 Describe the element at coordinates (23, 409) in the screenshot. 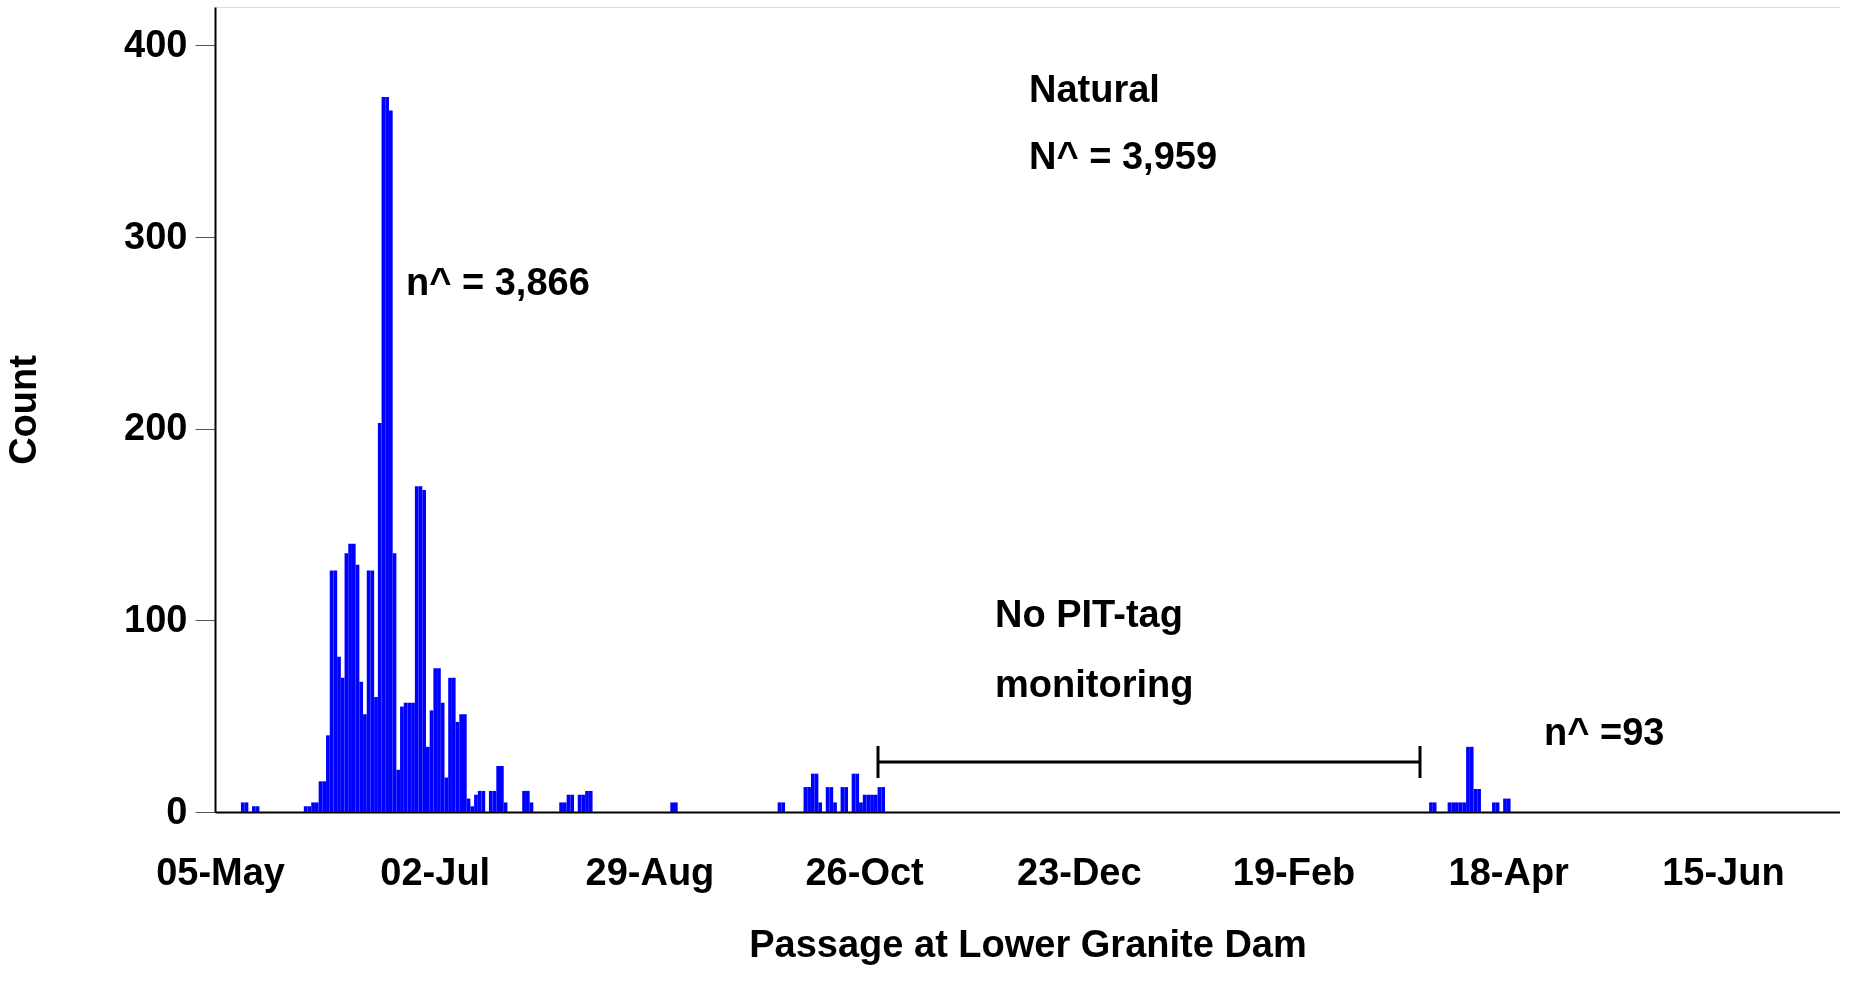

I see `y-axis-title: Count` at that location.